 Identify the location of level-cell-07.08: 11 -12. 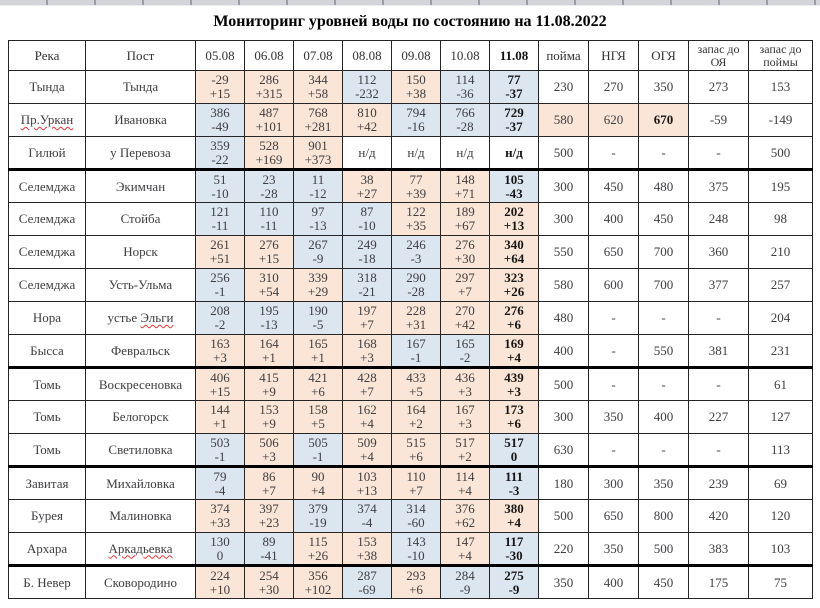
(318, 185).